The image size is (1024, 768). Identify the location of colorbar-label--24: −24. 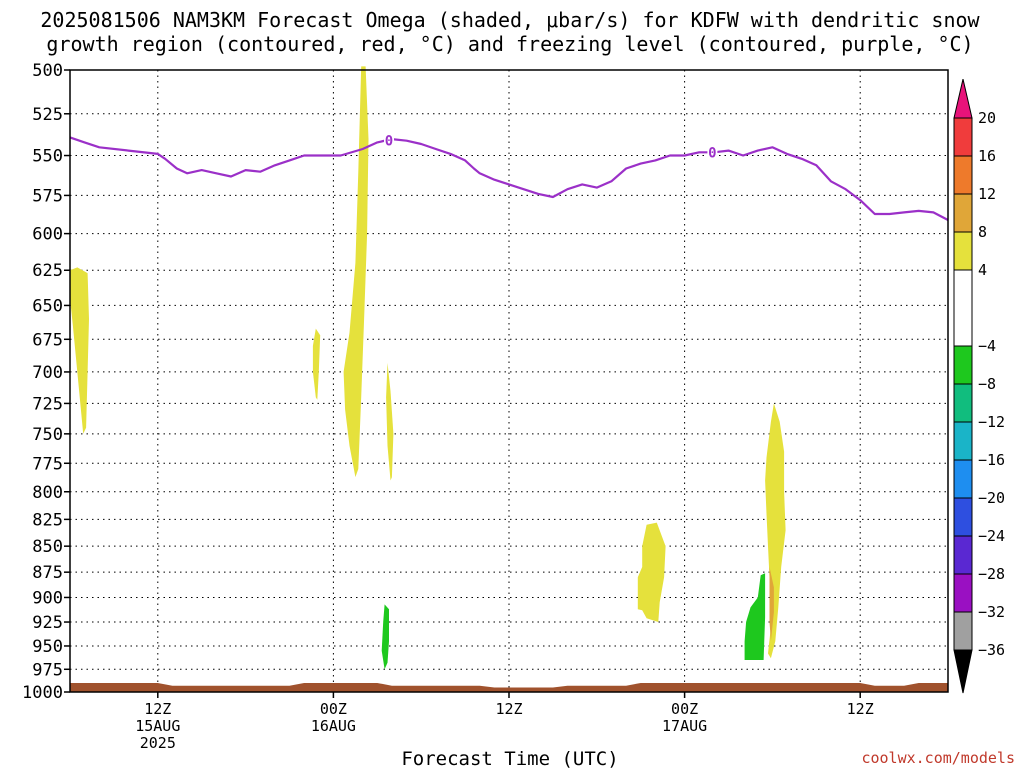
(991, 536).